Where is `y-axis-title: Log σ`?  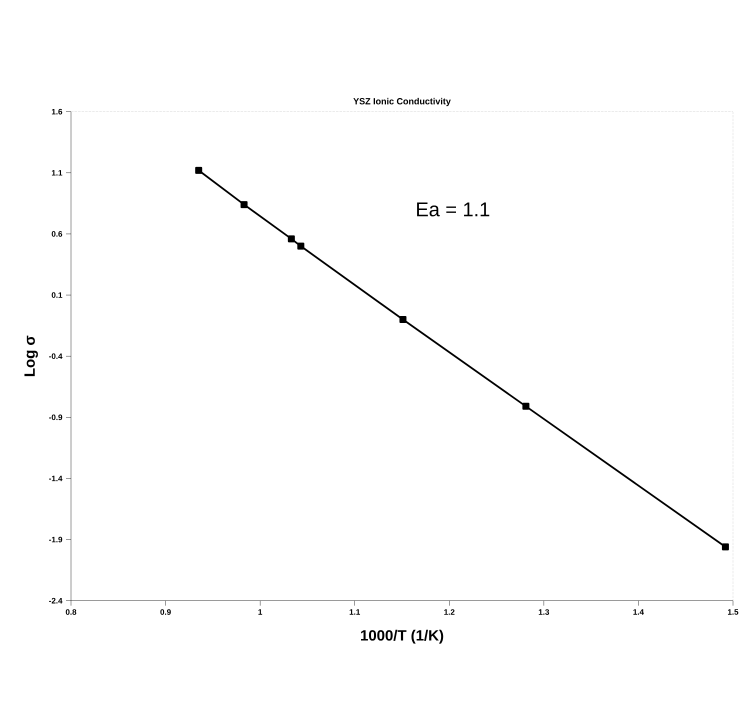
y-axis-title: Log σ is located at coordinates (31, 356).